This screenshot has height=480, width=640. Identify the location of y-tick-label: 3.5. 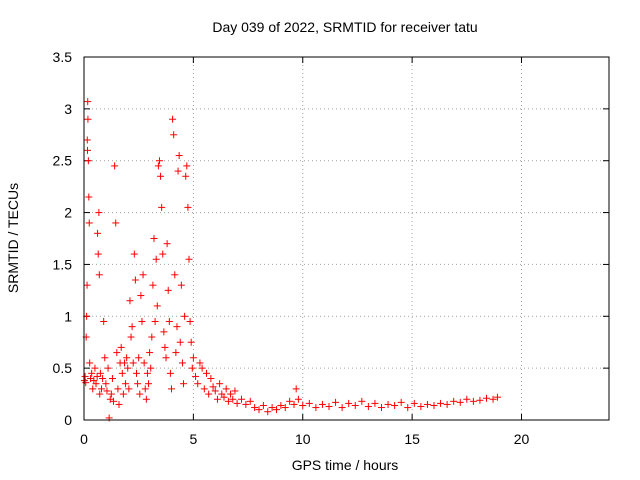
(63, 57).